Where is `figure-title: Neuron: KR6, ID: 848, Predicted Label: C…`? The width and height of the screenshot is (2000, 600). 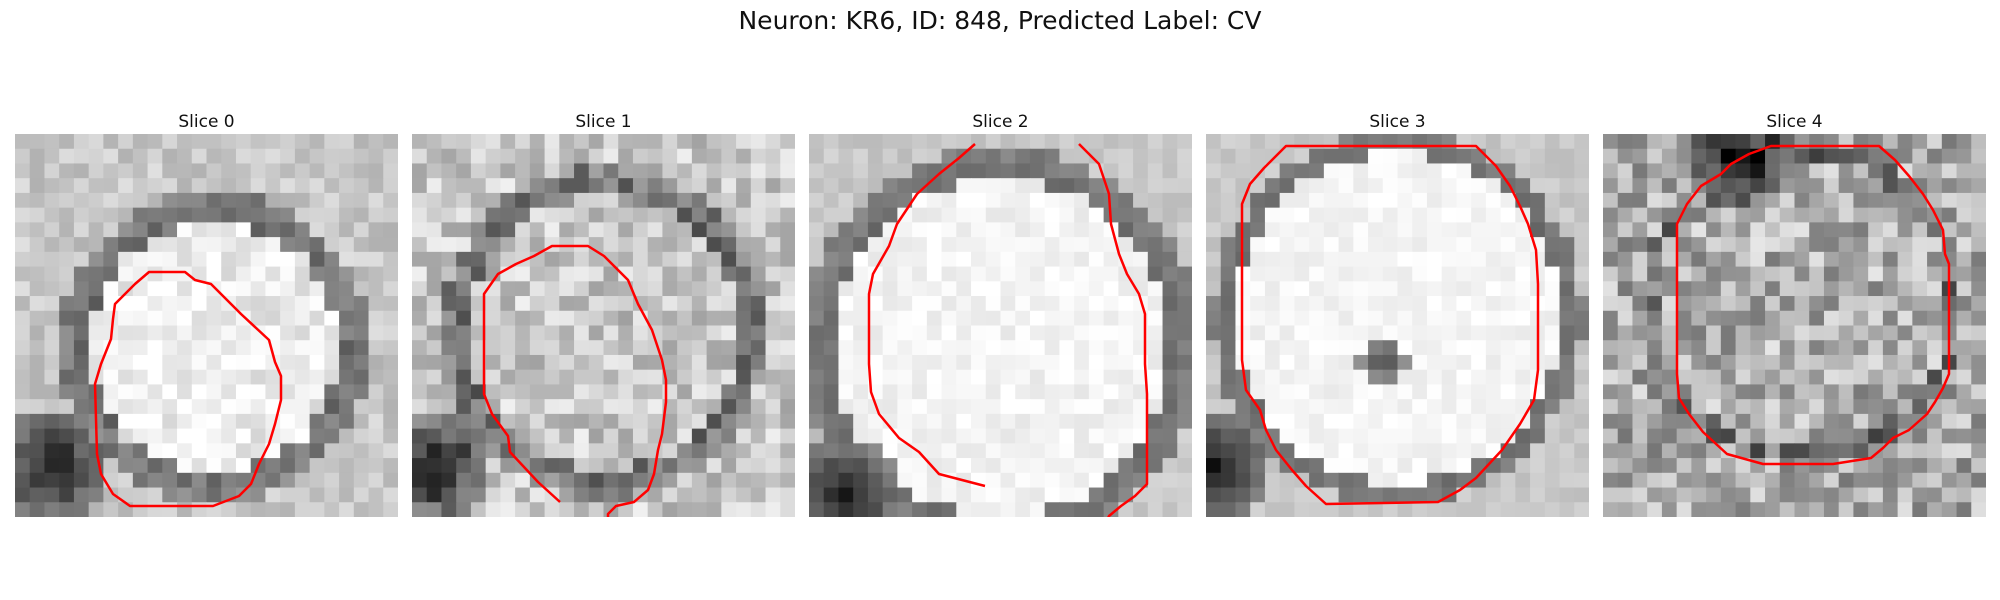 figure-title: Neuron: KR6, ID: 848, Predicted Label: C… is located at coordinates (1000, 20).